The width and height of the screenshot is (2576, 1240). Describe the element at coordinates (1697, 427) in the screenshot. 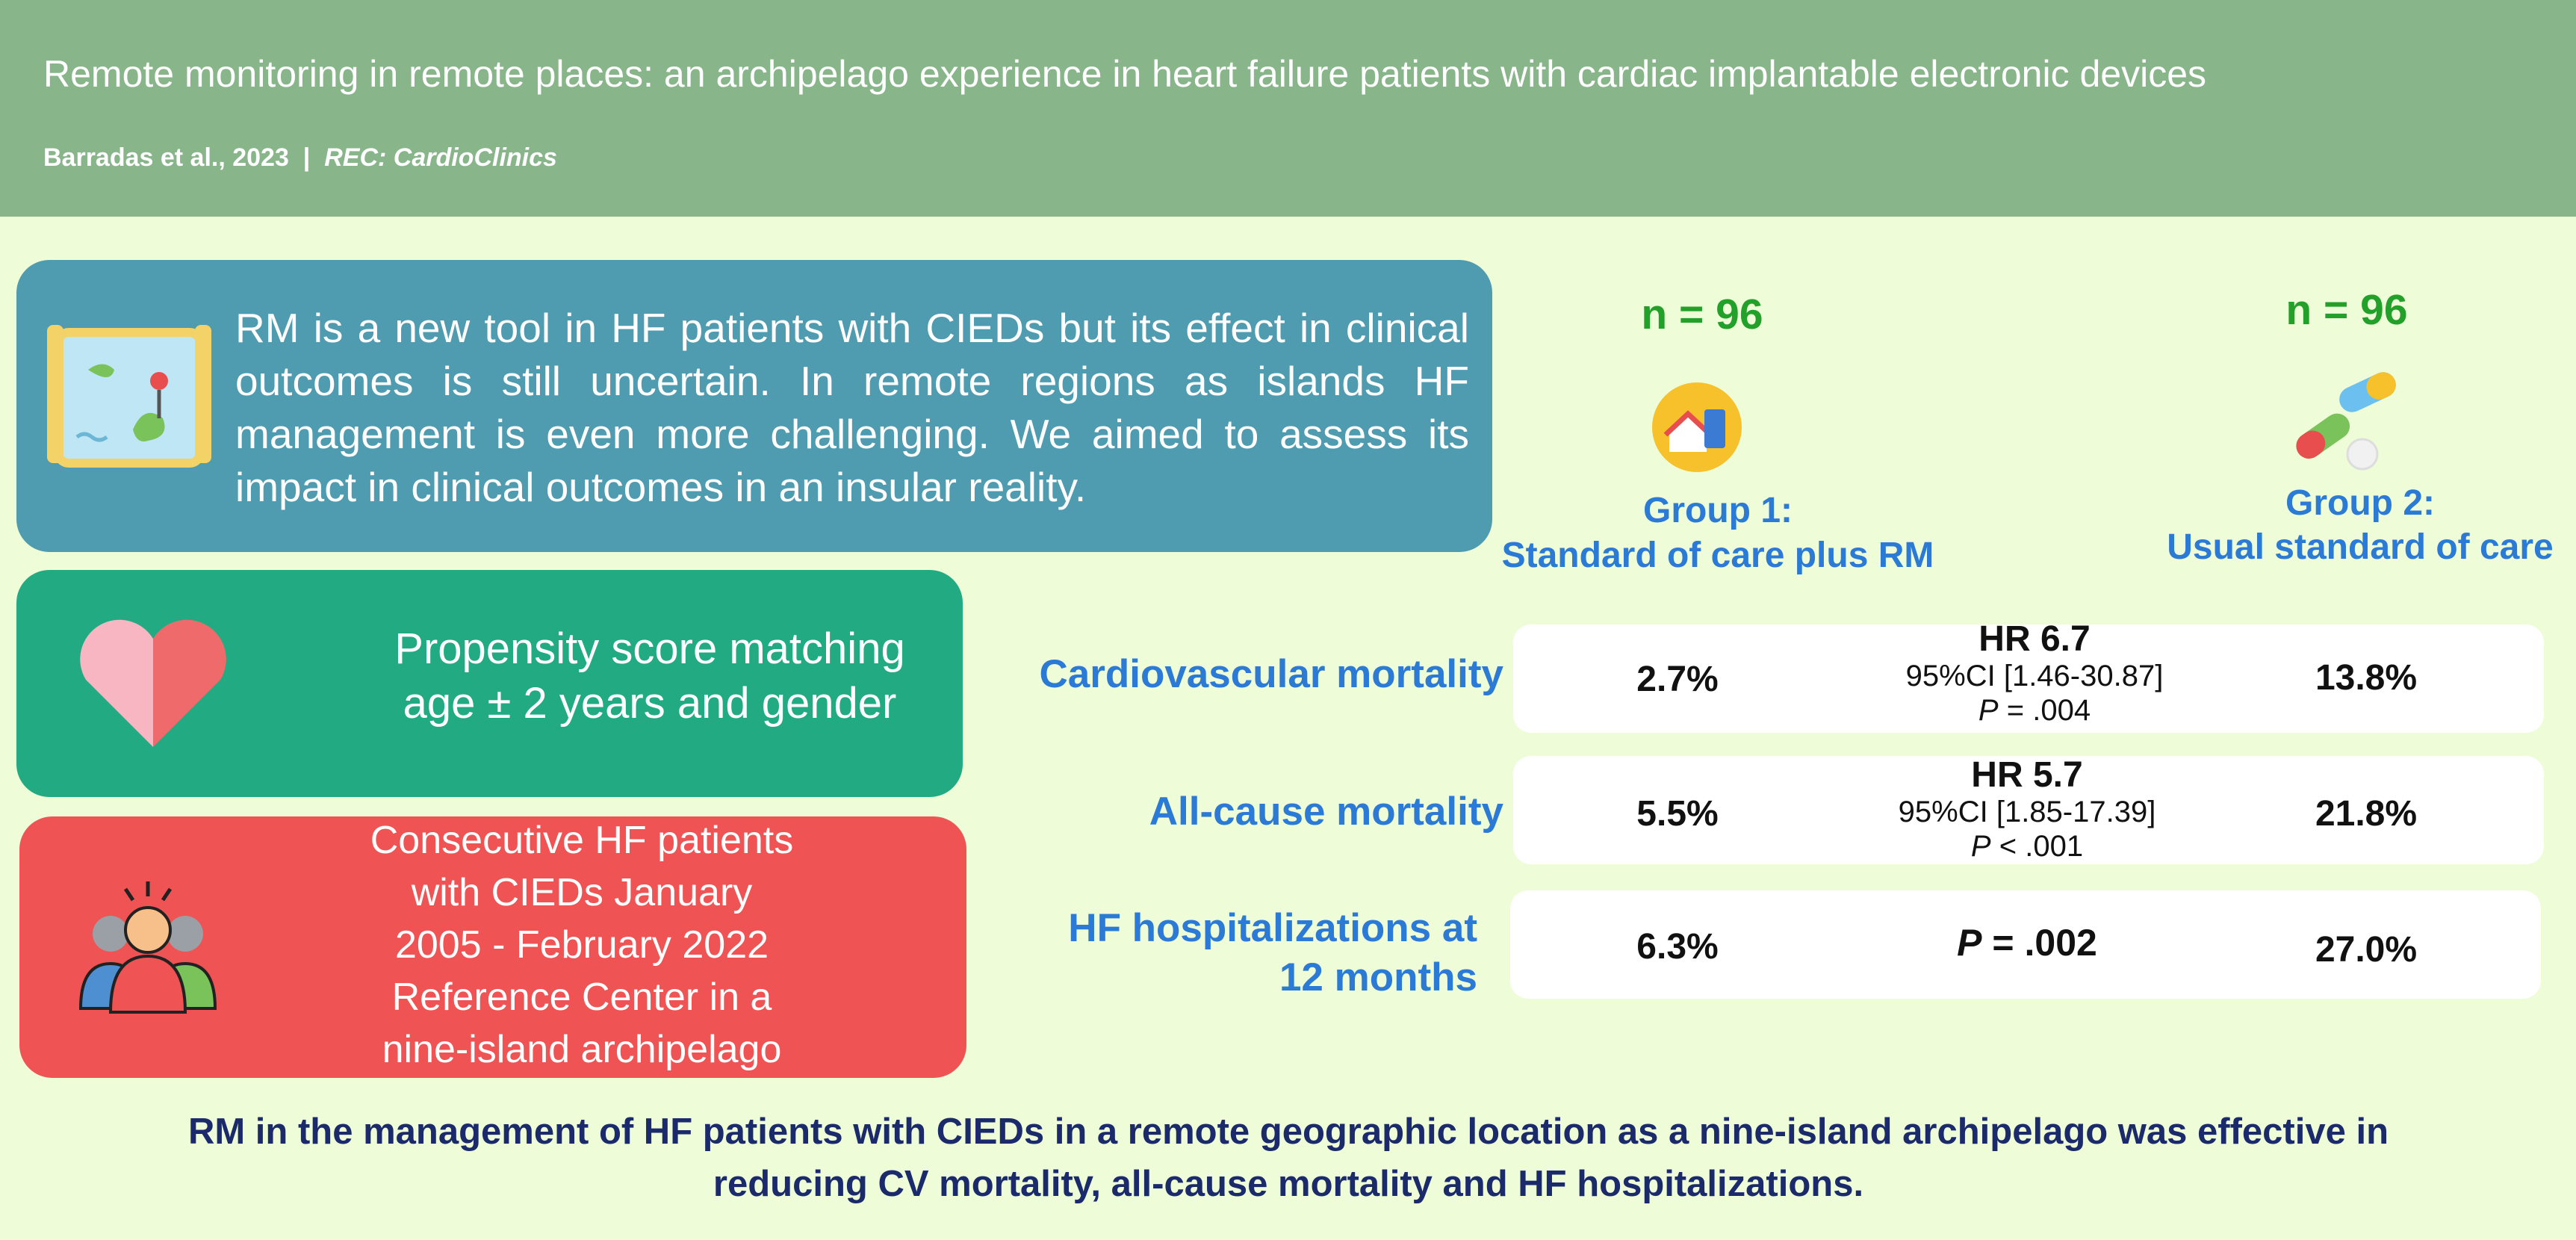

I see `home-icon` at that location.